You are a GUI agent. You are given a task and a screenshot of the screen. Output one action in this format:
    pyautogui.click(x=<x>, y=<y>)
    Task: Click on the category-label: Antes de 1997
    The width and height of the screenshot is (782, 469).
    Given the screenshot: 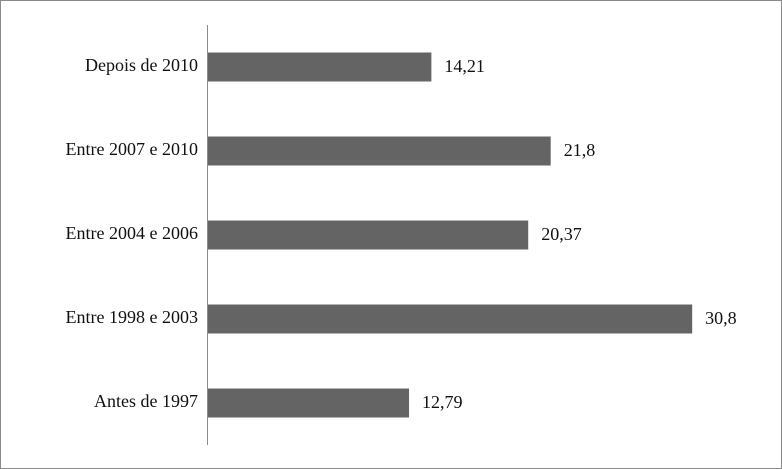 What is the action you would take?
    pyautogui.click(x=146, y=401)
    